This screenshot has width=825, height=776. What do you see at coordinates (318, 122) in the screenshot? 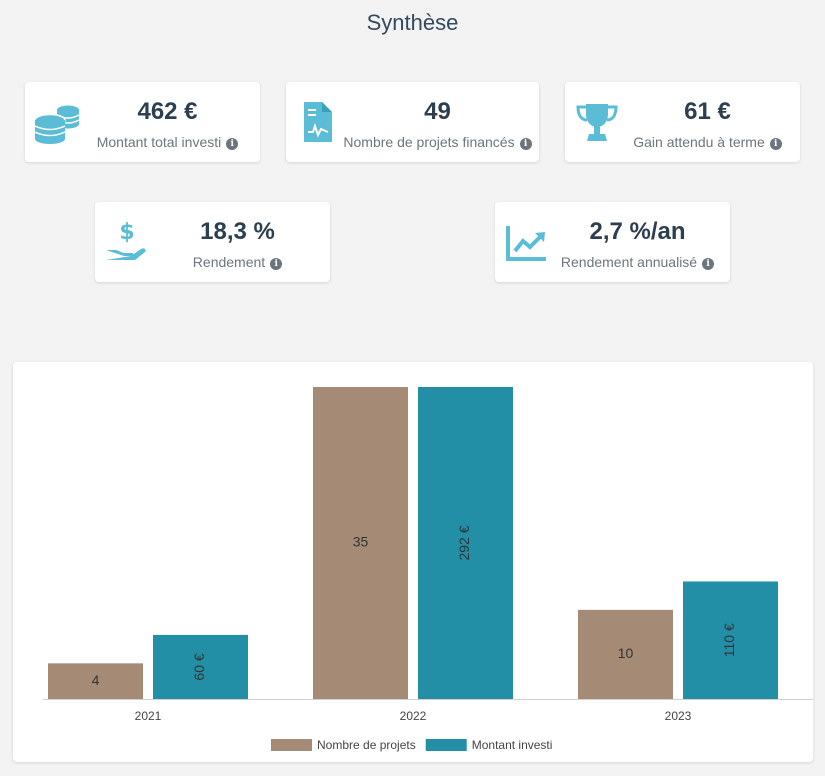
I see `document-icon` at bounding box center [318, 122].